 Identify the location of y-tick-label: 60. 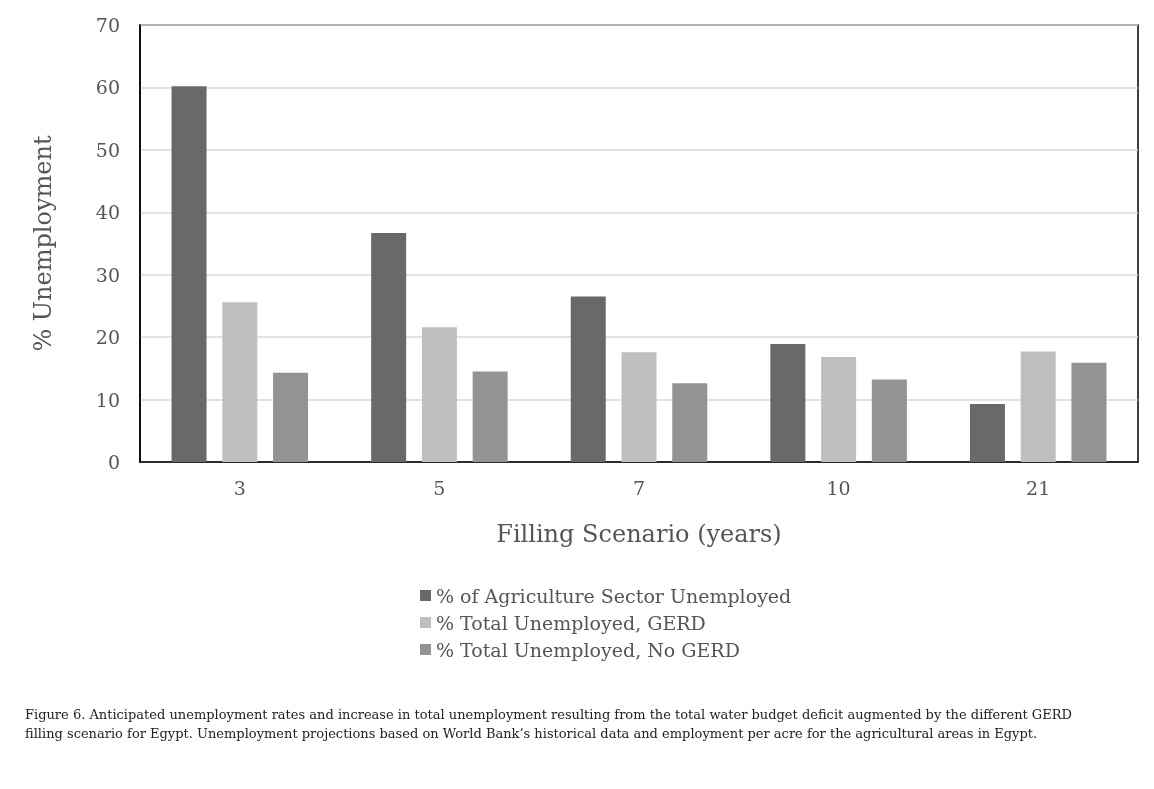
(107, 87).